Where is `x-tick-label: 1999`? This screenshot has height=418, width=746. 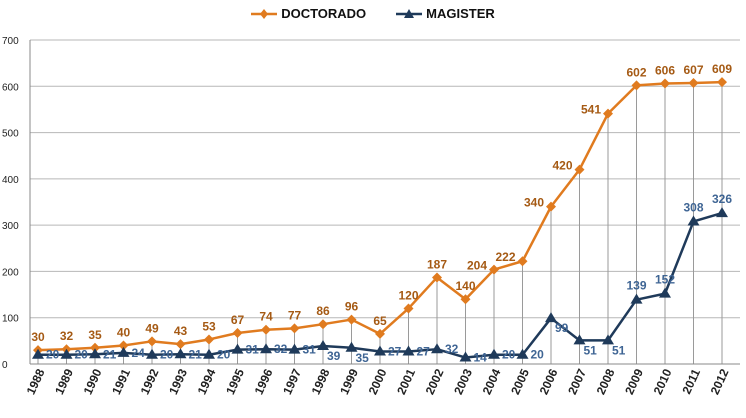 x-tick-label: 1999 is located at coordinates (349, 381).